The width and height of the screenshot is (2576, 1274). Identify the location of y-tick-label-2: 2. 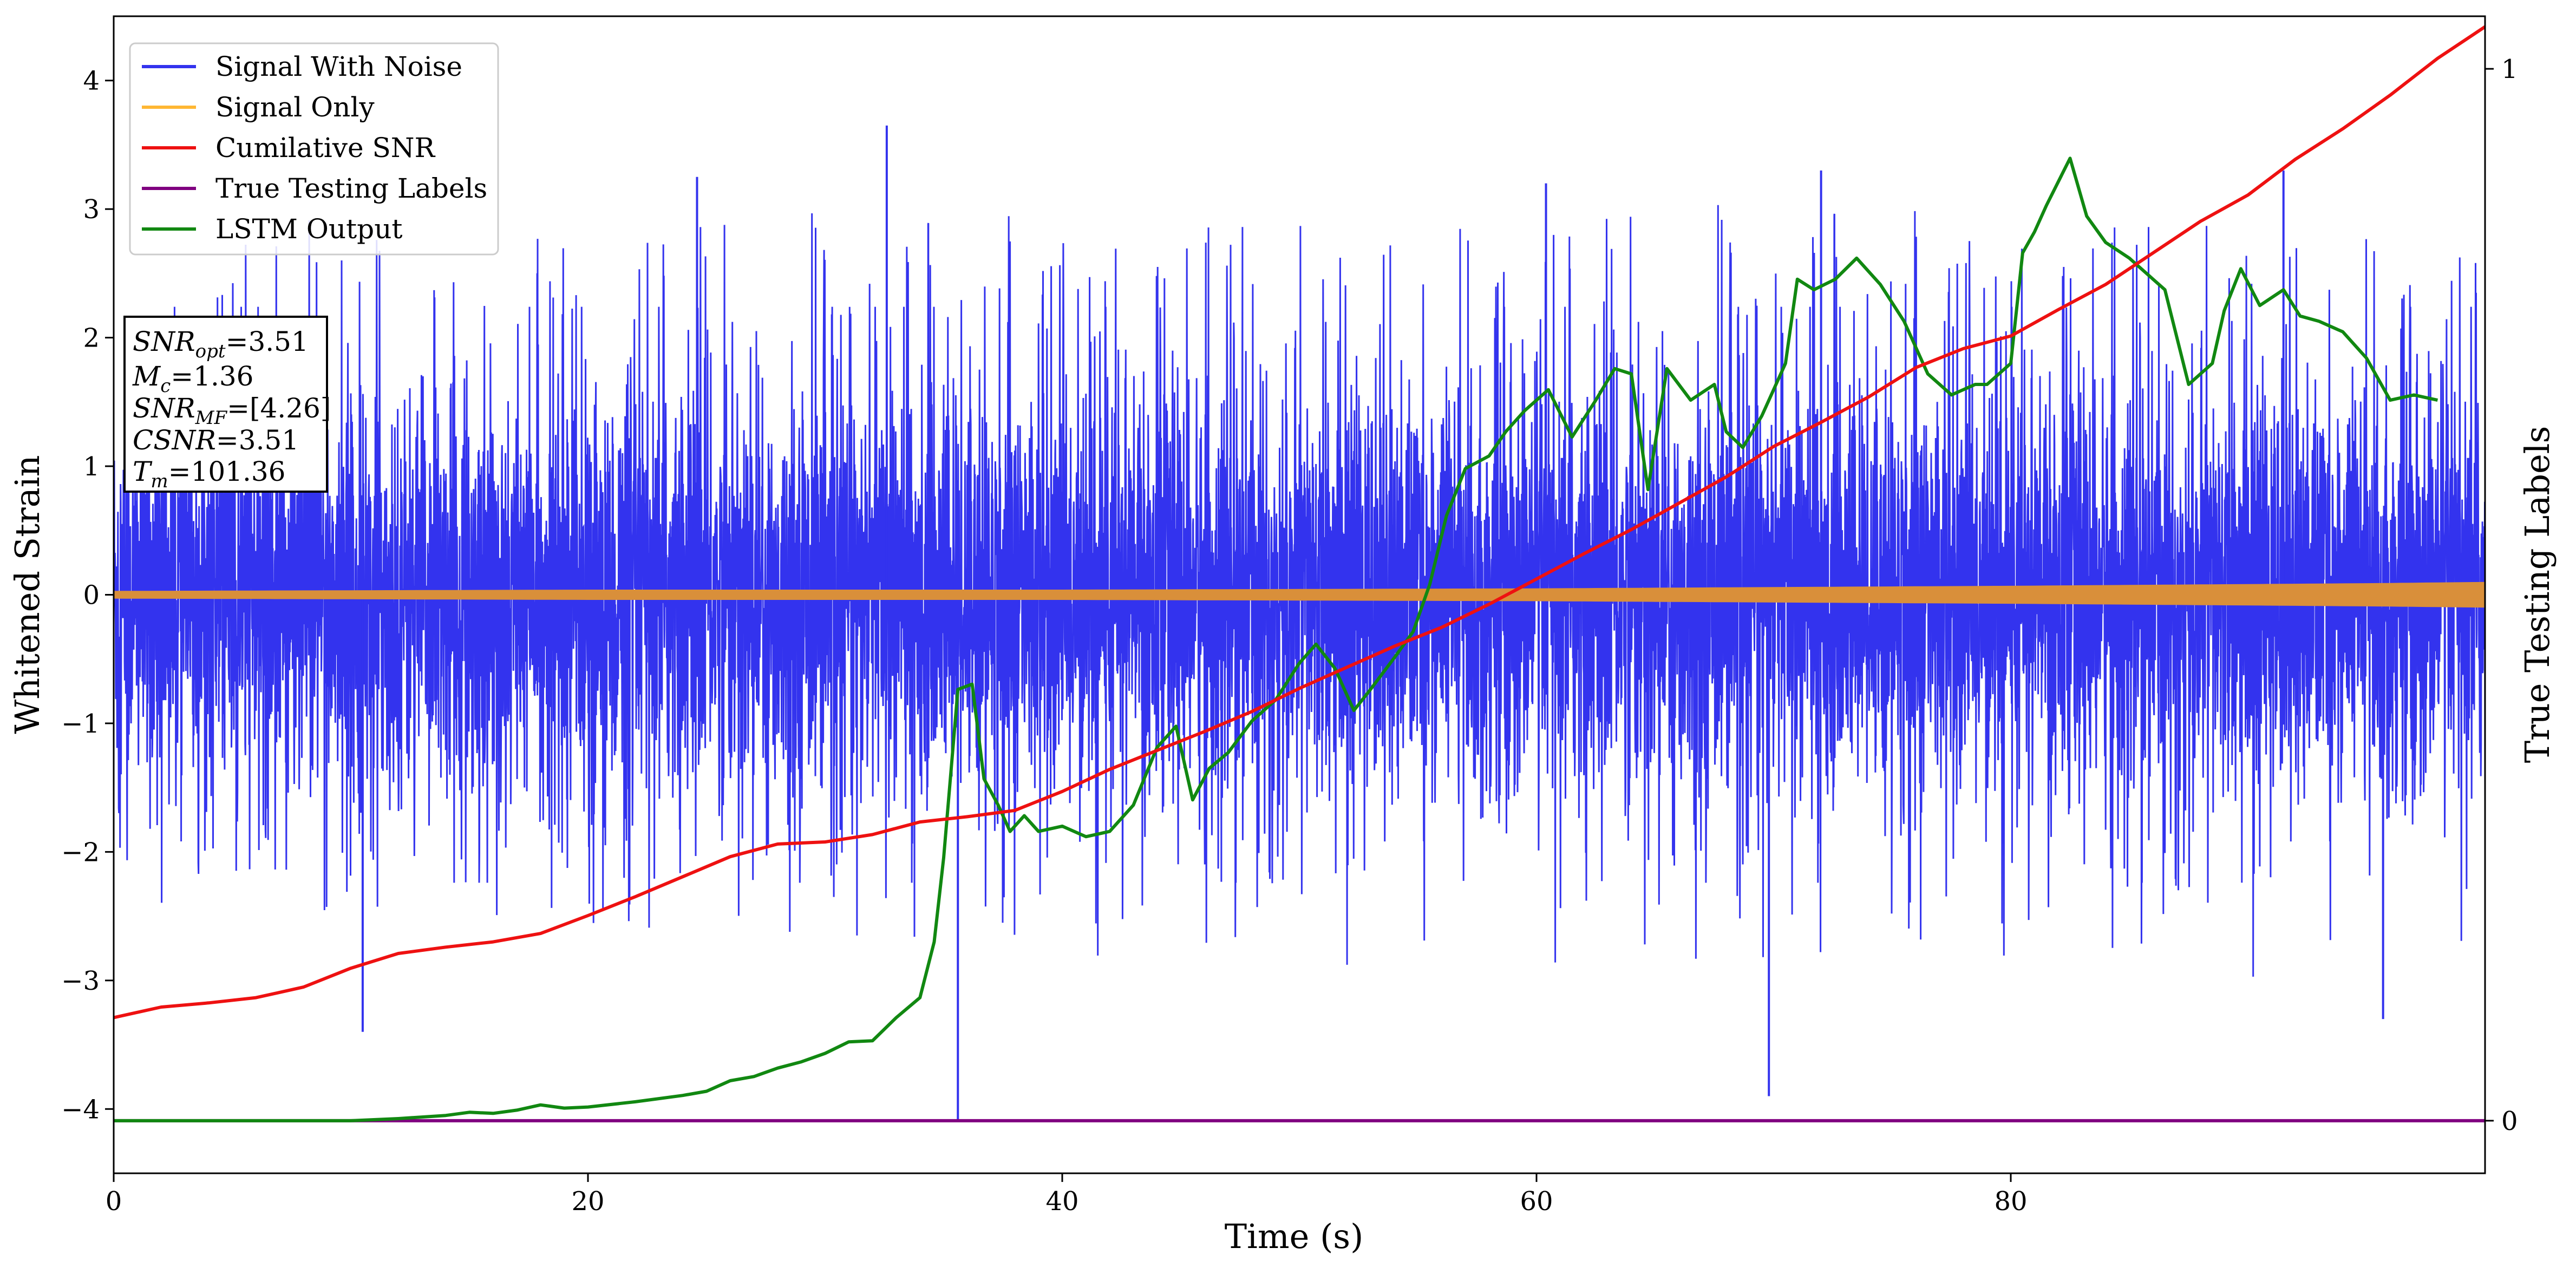
(92, 338).